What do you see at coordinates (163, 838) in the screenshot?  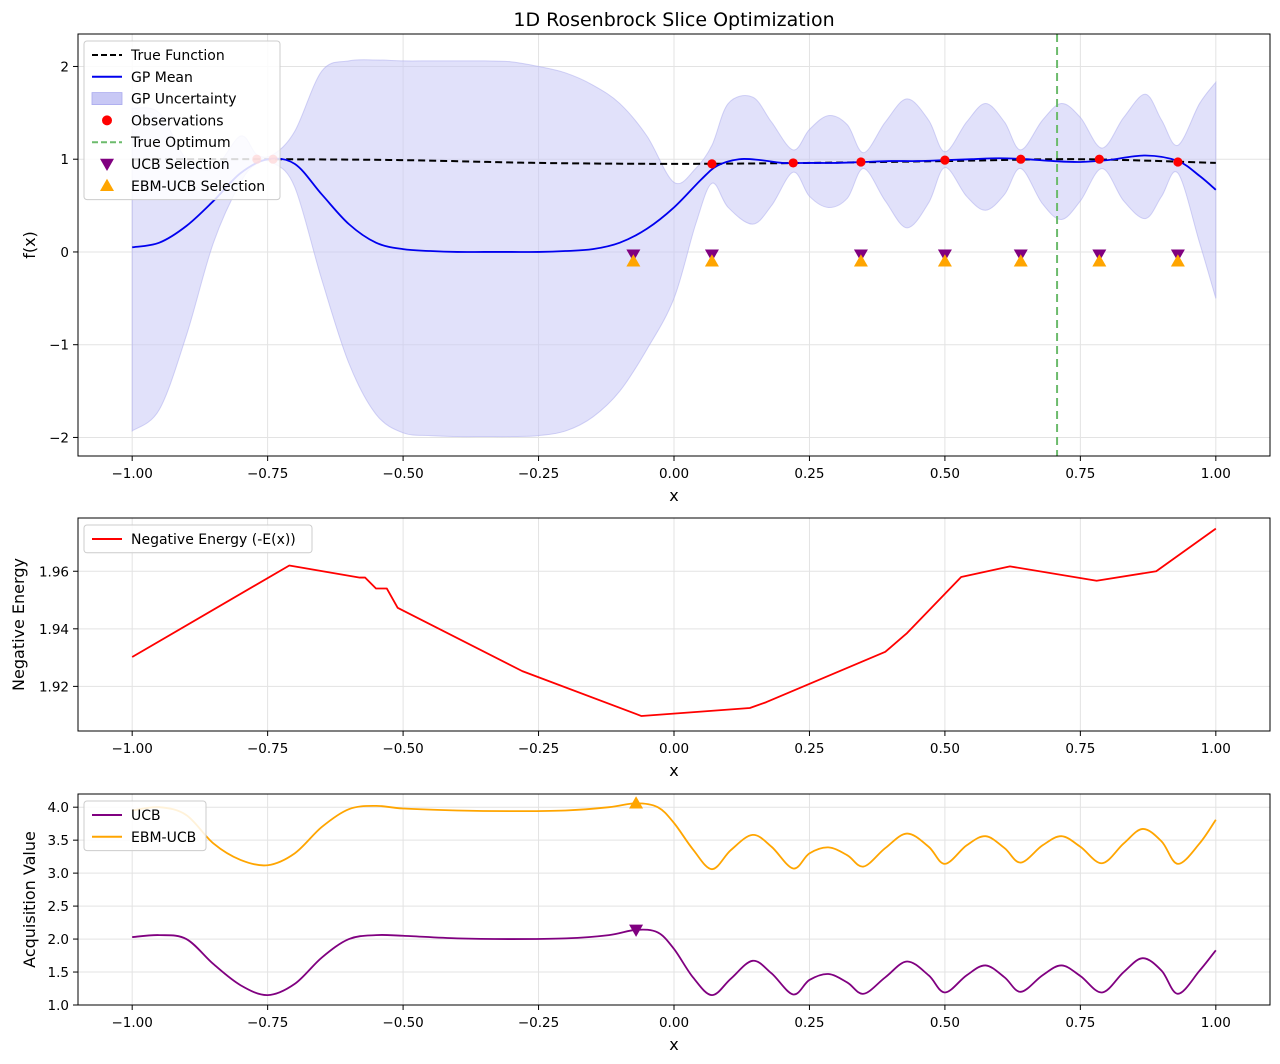 I see `legend-label: EBM-UCB` at bounding box center [163, 838].